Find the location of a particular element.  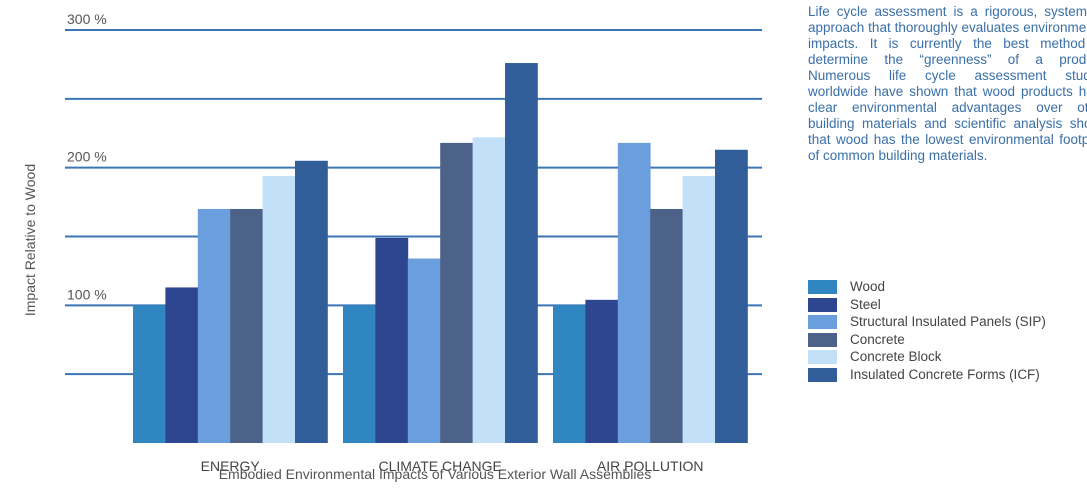

y-tick-label: 200 % is located at coordinates (87, 157).